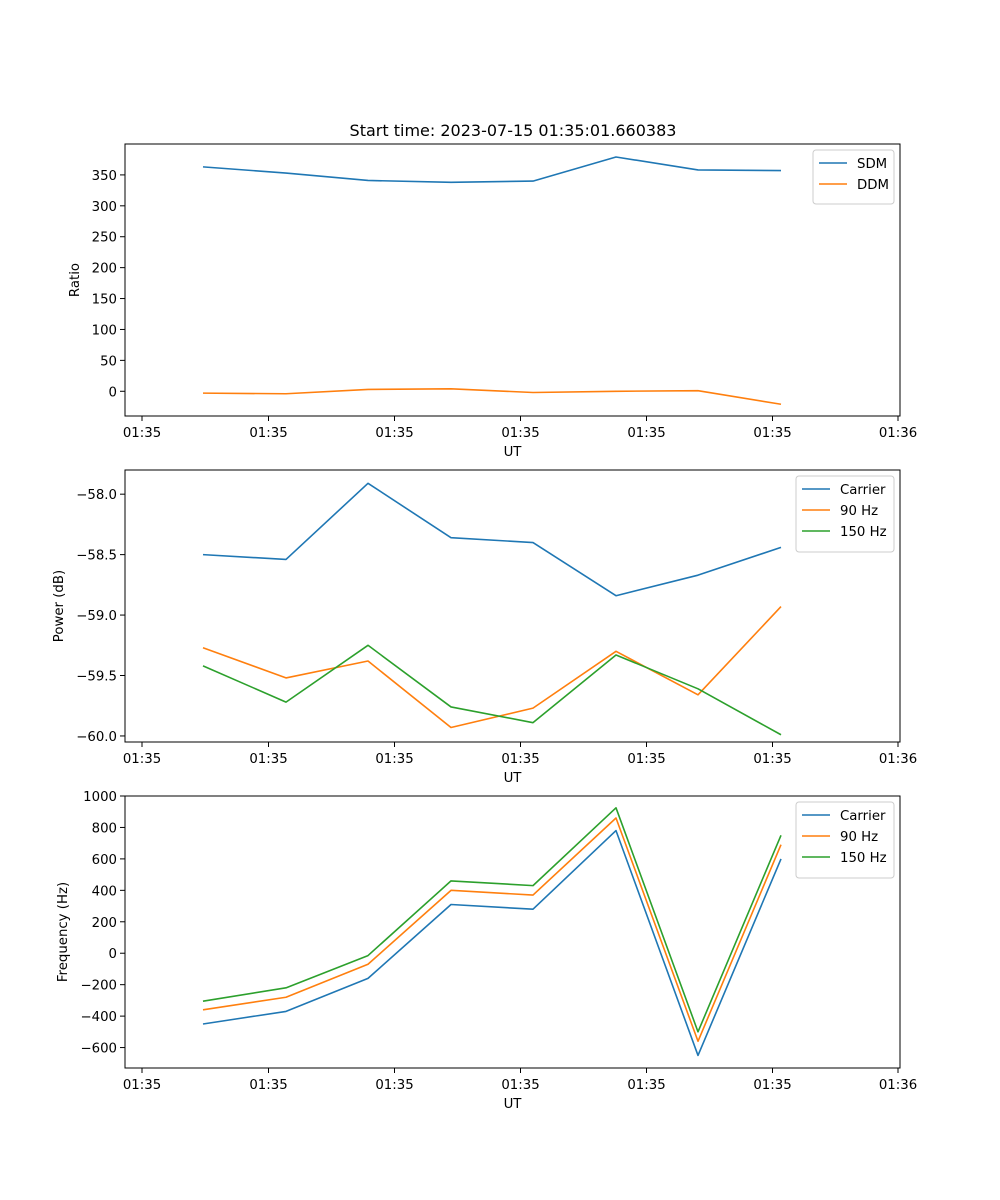  I want to click on y-tick-label: −58.0, so click(96, 495).